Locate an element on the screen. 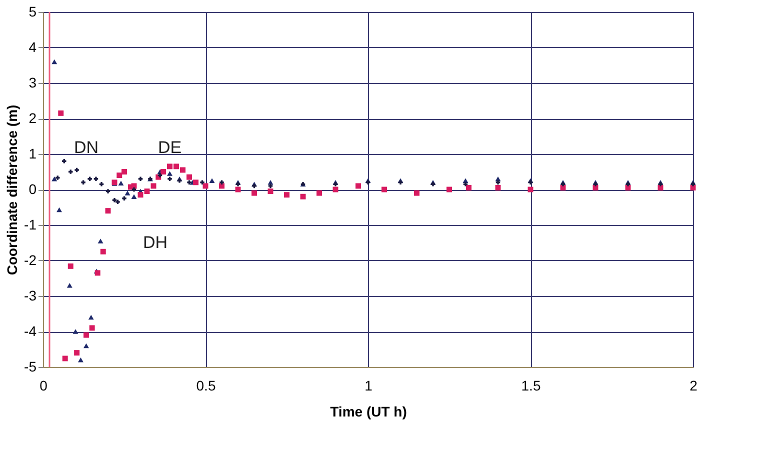 This screenshot has height=455, width=765. y-tick-label: 1 is located at coordinates (32, 154).